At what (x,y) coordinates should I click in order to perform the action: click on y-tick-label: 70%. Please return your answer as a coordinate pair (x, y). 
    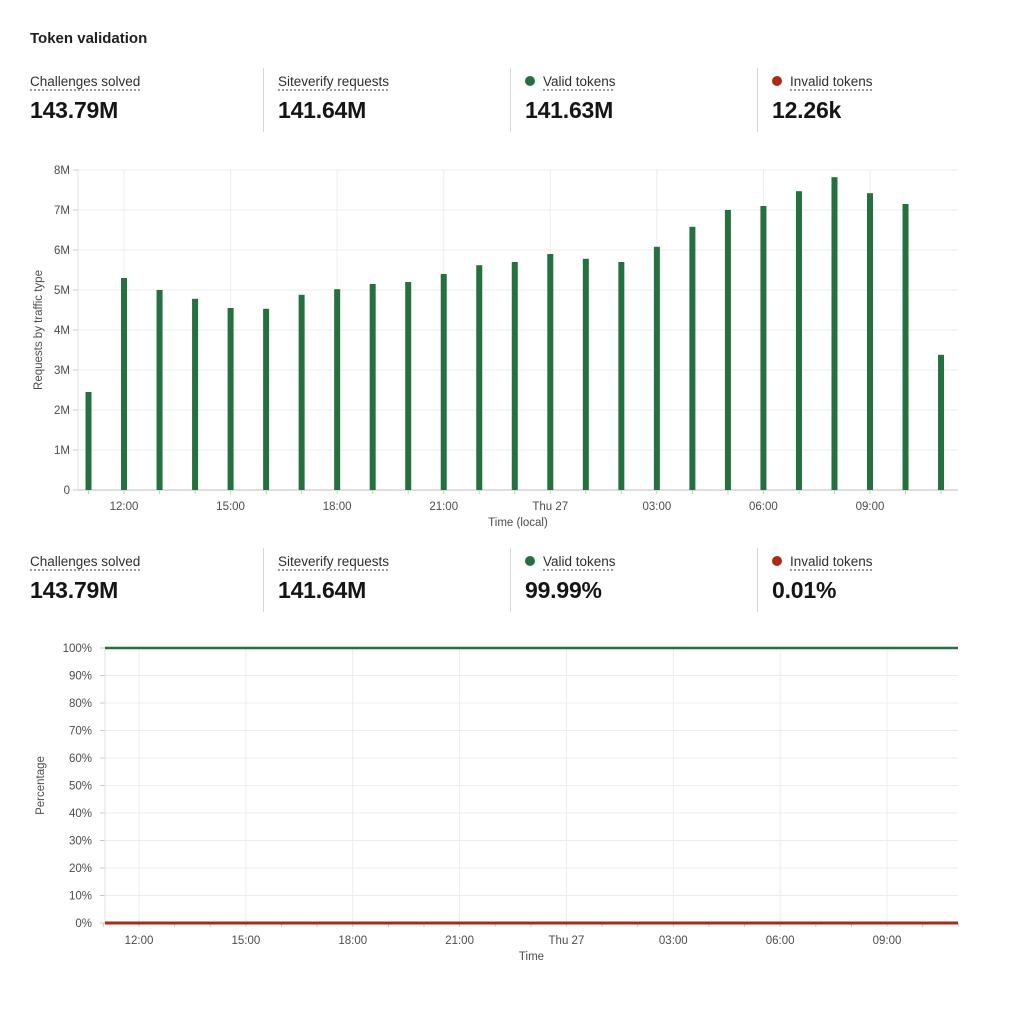
    Looking at the image, I should click on (80, 732).